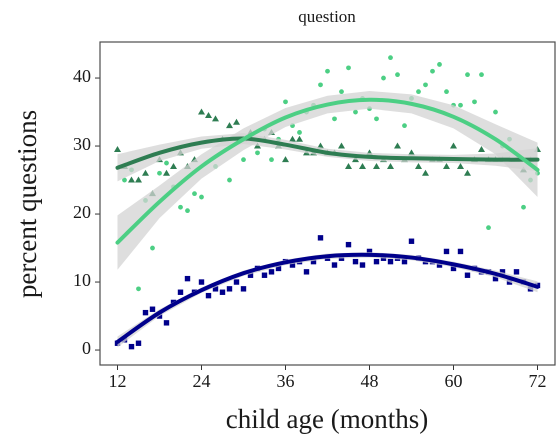 The width and height of the screenshot is (560, 440). Describe the element at coordinates (27, 204) in the screenshot. I see `y-axis-title: percent questions` at that location.